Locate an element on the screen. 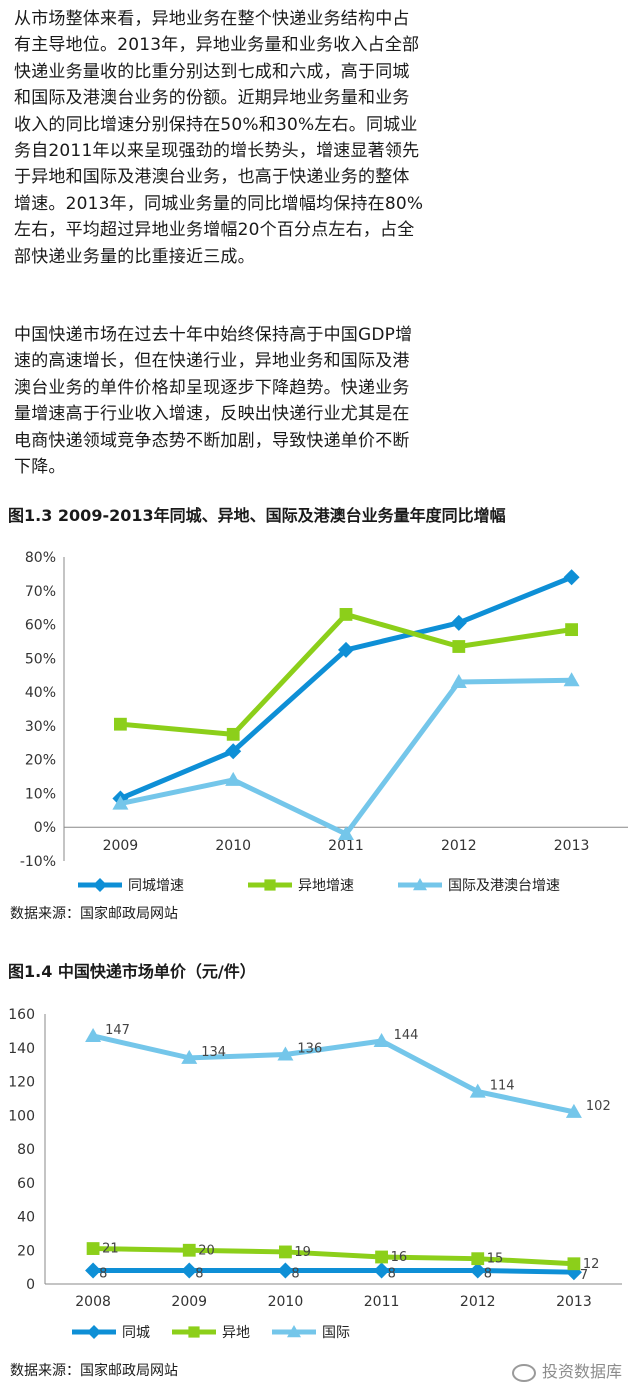 This screenshot has width=640, height=1395. y-tick-label: 60% is located at coordinates (40, 626).